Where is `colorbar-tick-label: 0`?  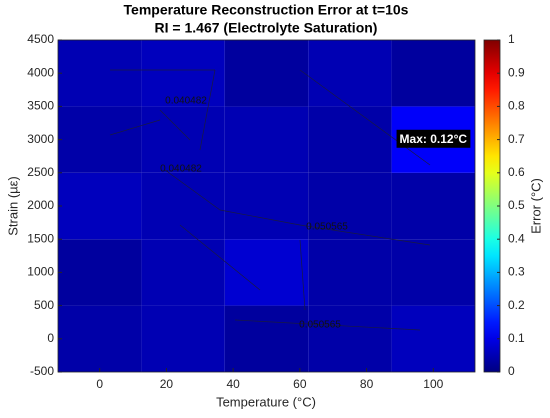 colorbar-tick-label: 0 is located at coordinates (511, 371).